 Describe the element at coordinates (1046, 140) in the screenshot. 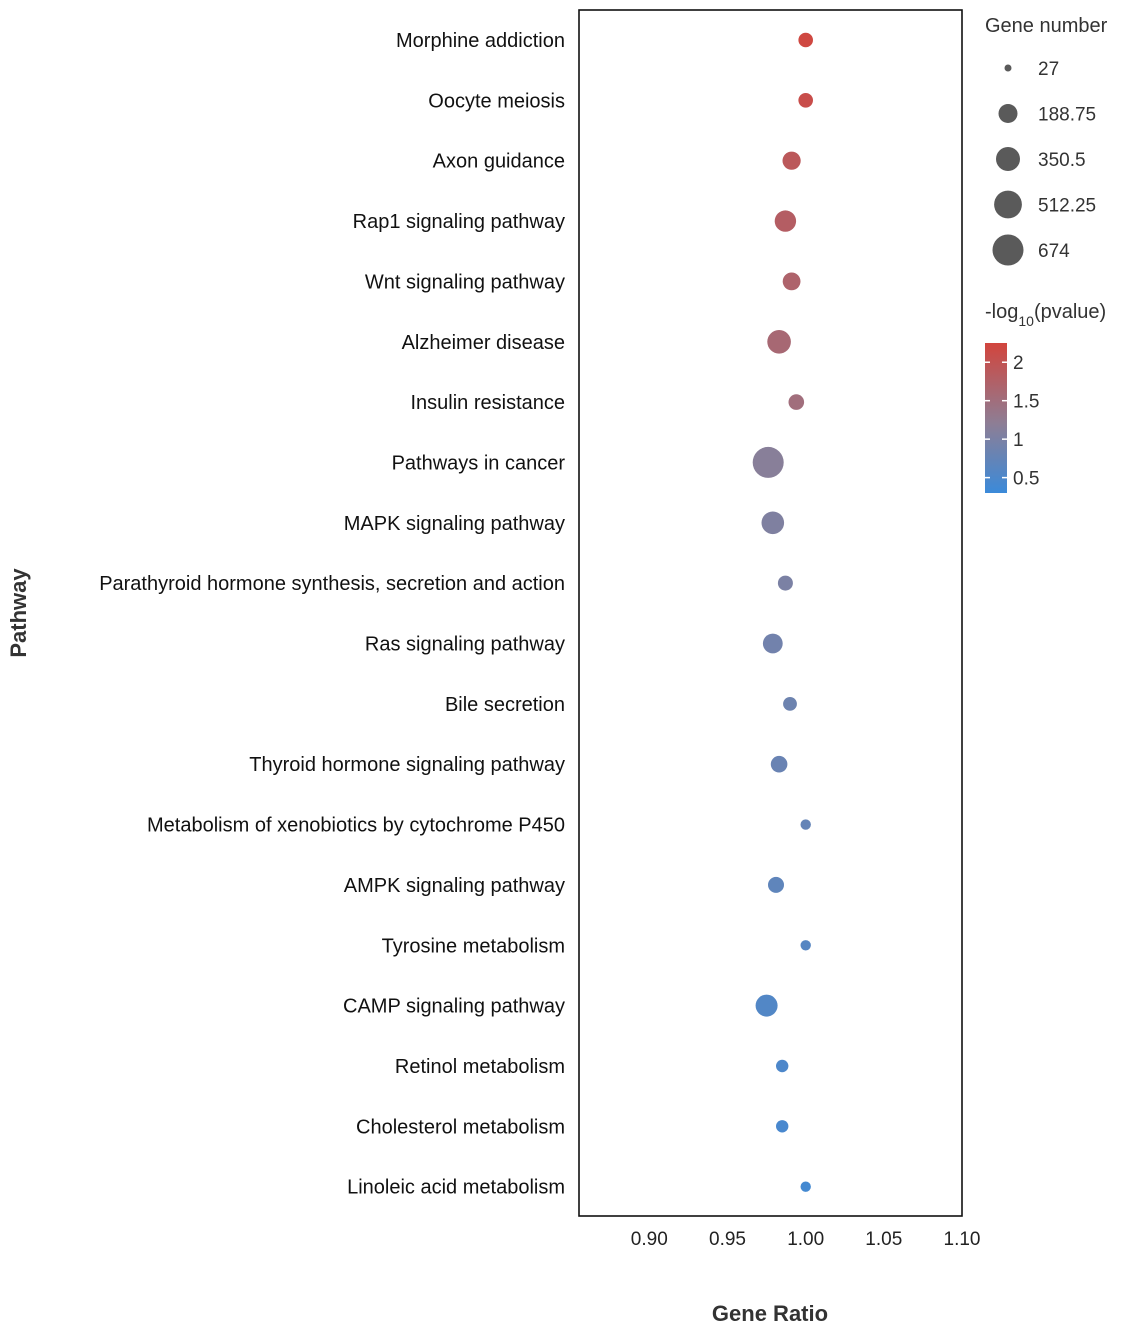

I see `size-legend: Gene number 27 188.75 350.5 512.25 674` at that location.